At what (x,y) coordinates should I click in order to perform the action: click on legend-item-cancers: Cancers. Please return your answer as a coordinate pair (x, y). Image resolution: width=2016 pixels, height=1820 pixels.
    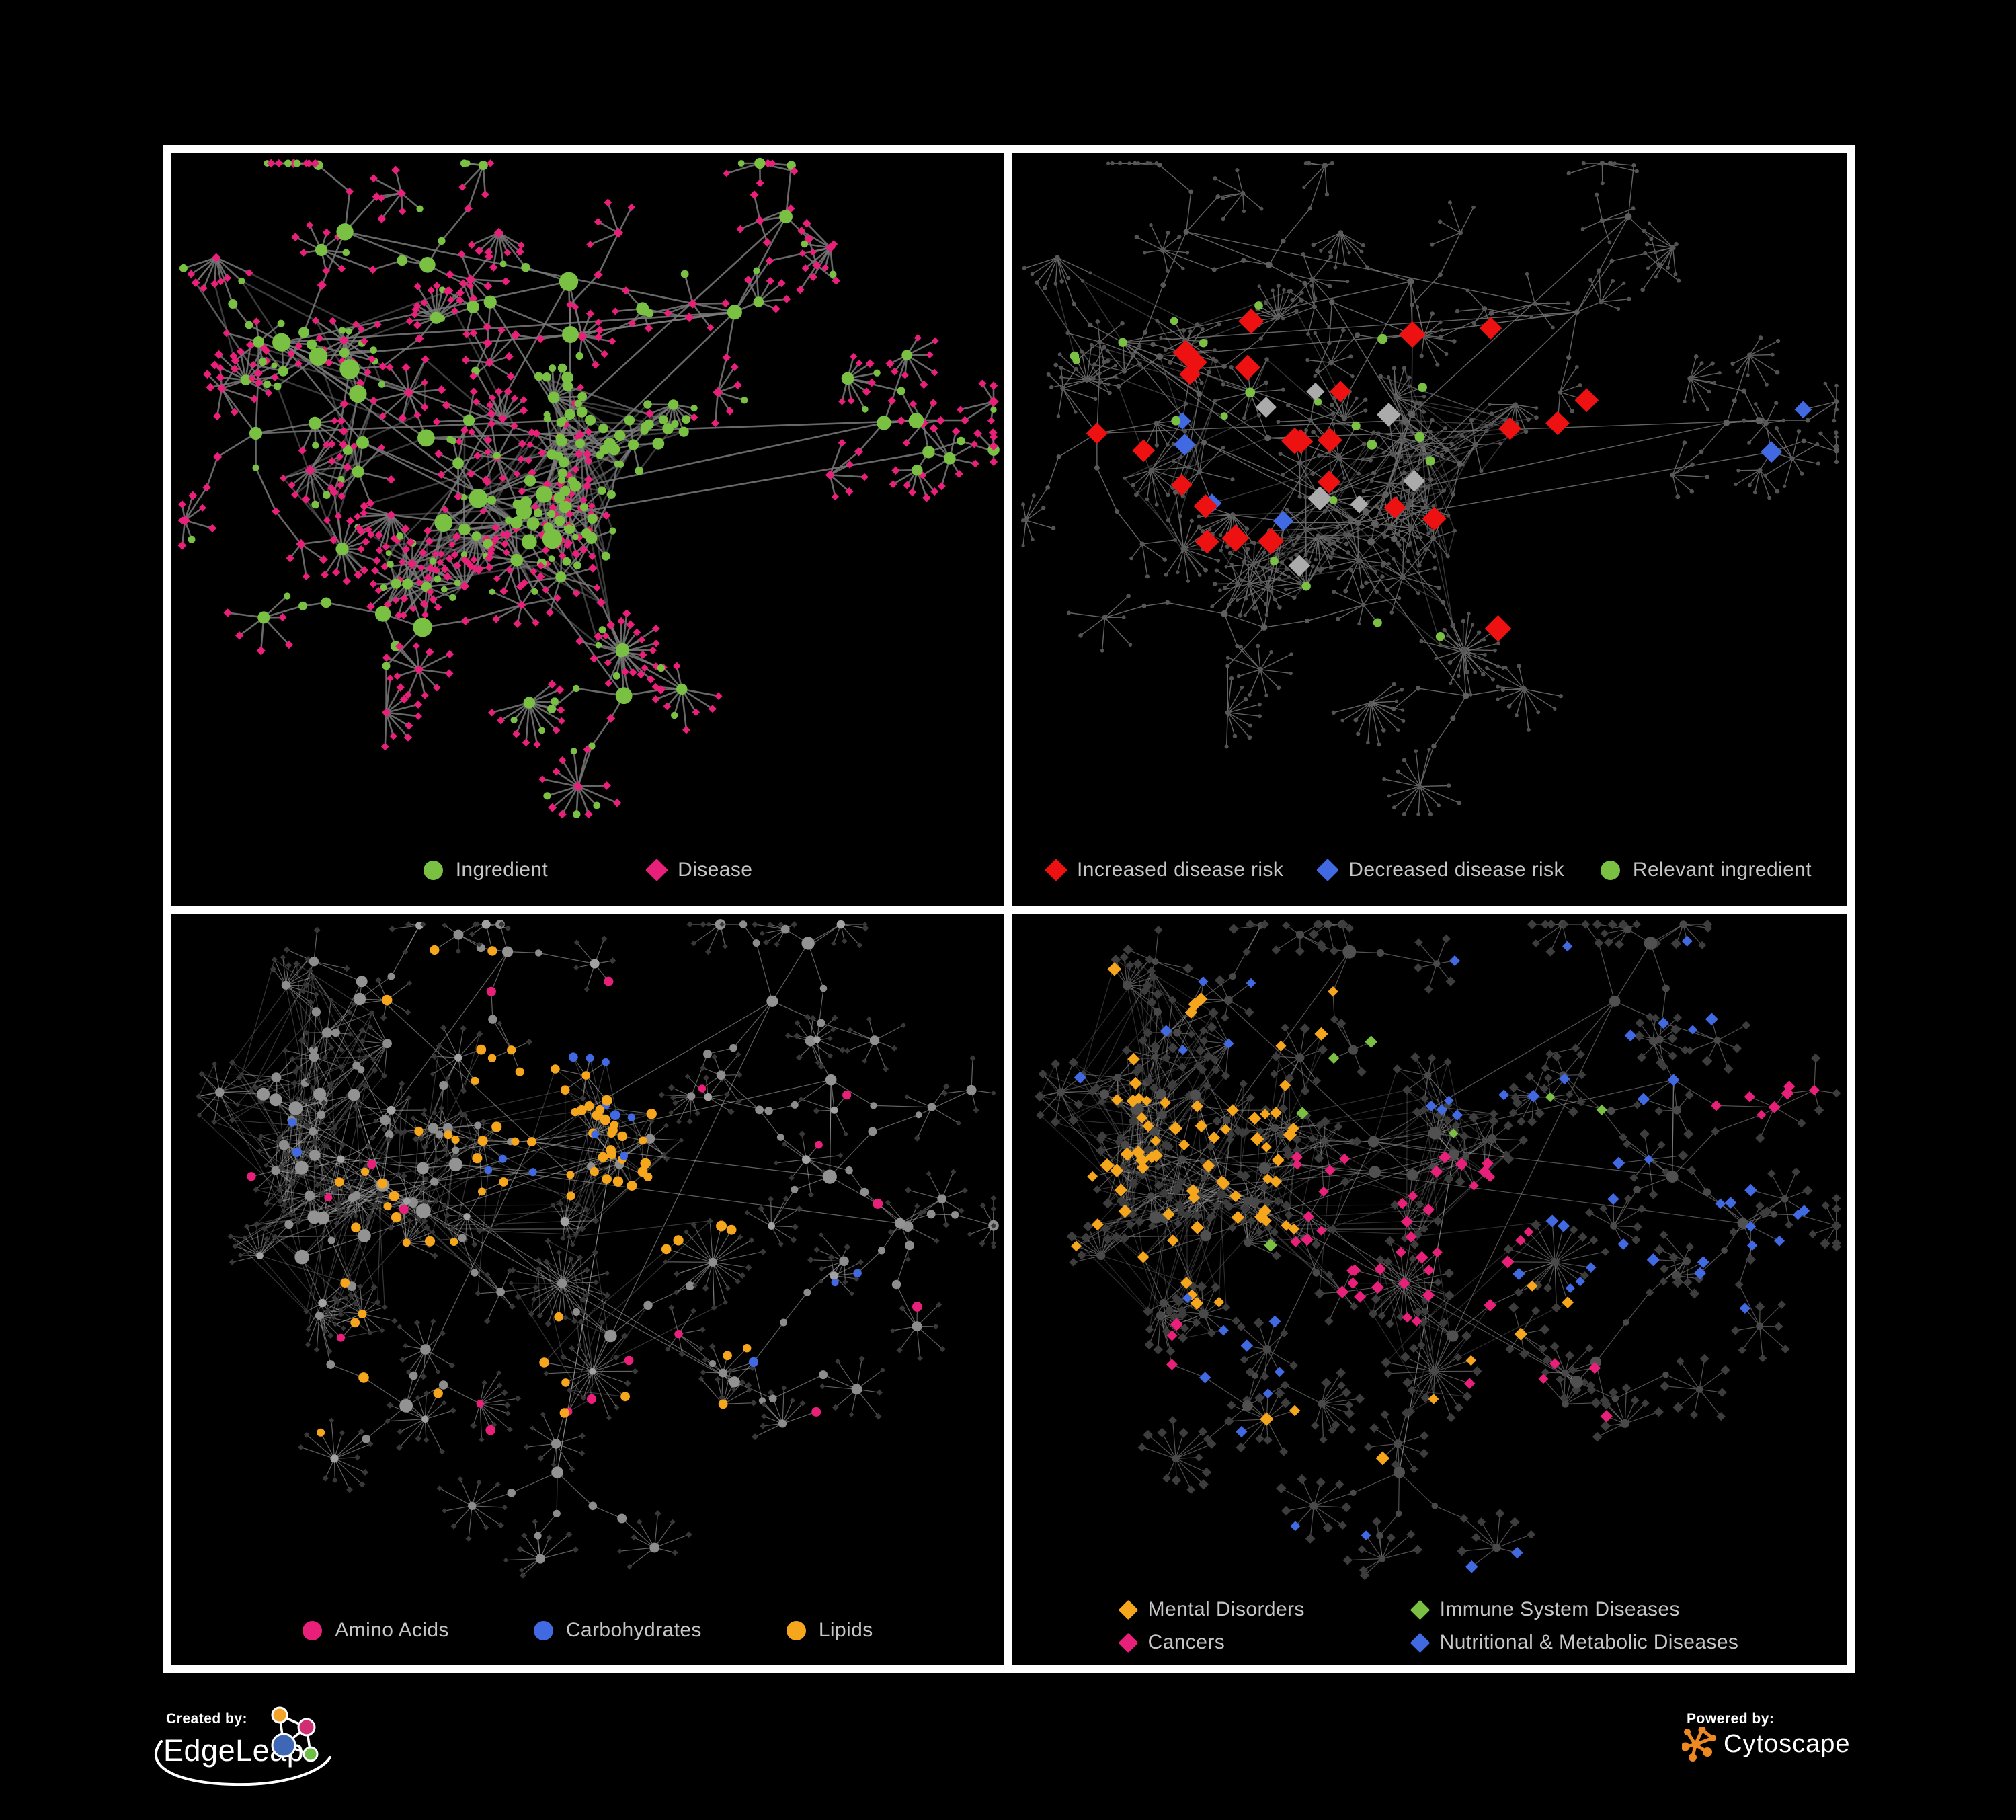
    Looking at the image, I should click on (1244, 1642).